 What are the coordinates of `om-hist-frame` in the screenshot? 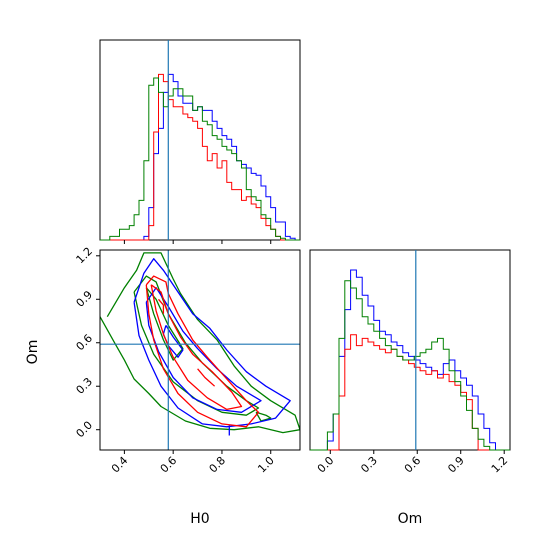 It's located at (410, 350).